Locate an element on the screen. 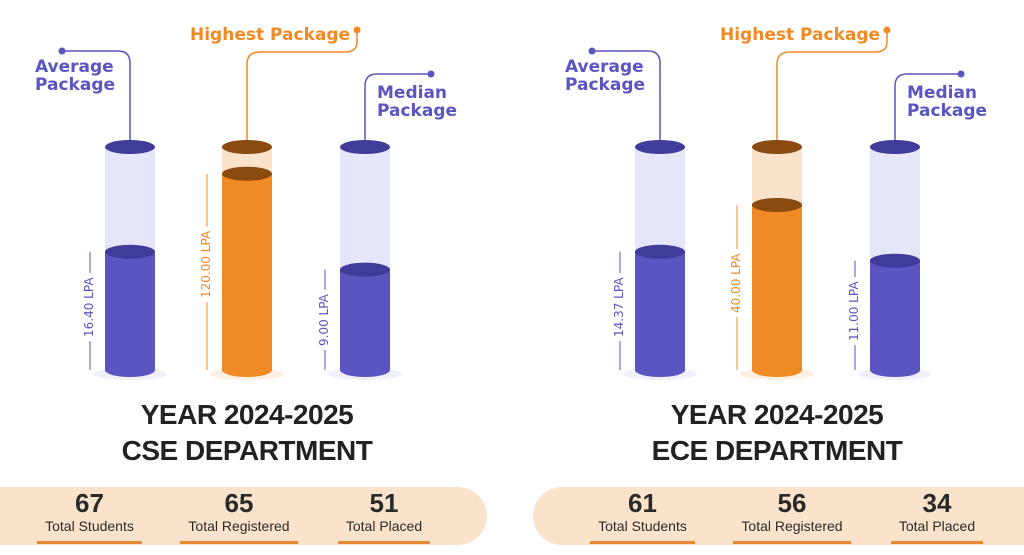 Image resolution: width=1024 pixels, height=555 pixels. stat-value: 61 is located at coordinates (642, 503).